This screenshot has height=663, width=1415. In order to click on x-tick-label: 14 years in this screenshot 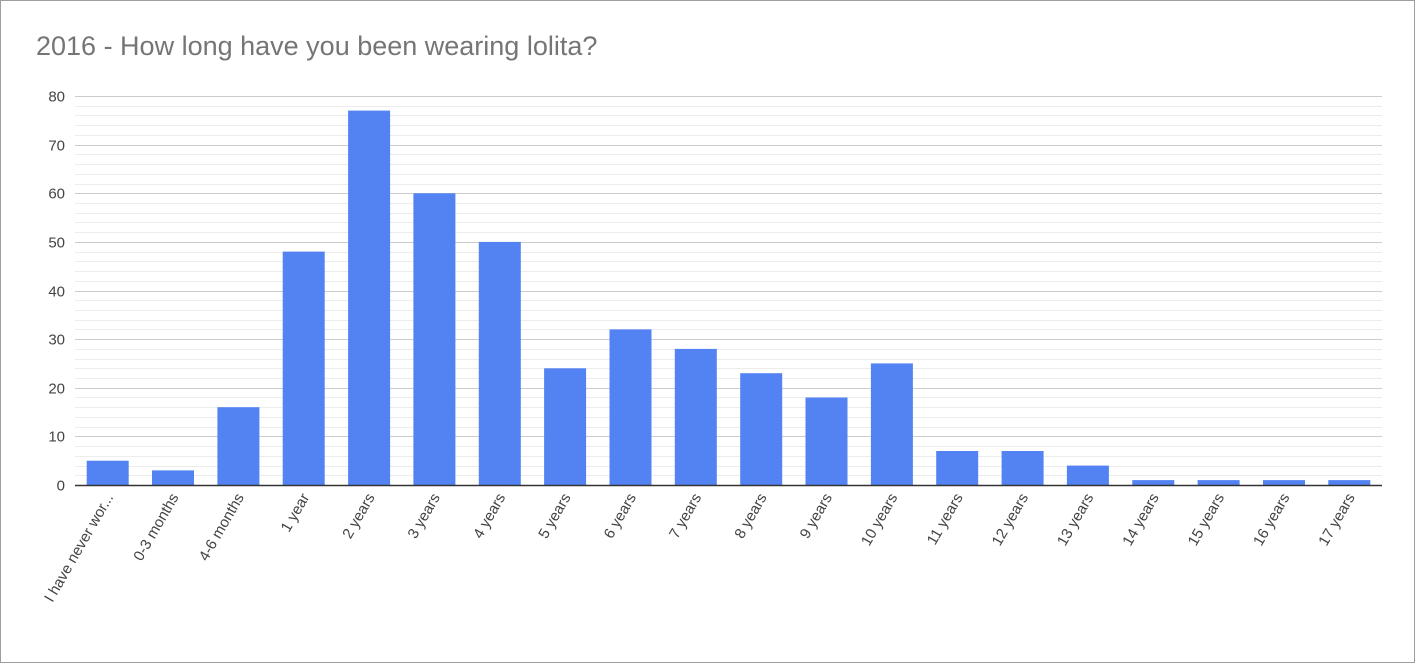, I will do `click(1140, 520)`.